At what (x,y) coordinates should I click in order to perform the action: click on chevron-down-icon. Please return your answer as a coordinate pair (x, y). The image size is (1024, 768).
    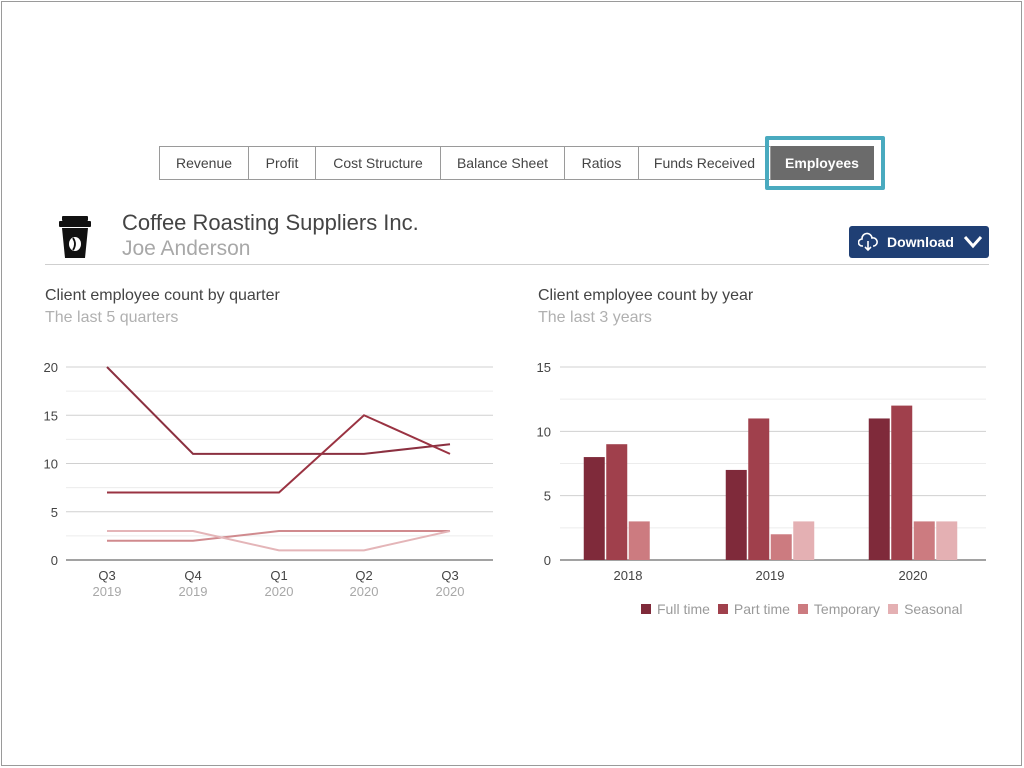
    Looking at the image, I should click on (973, 242).